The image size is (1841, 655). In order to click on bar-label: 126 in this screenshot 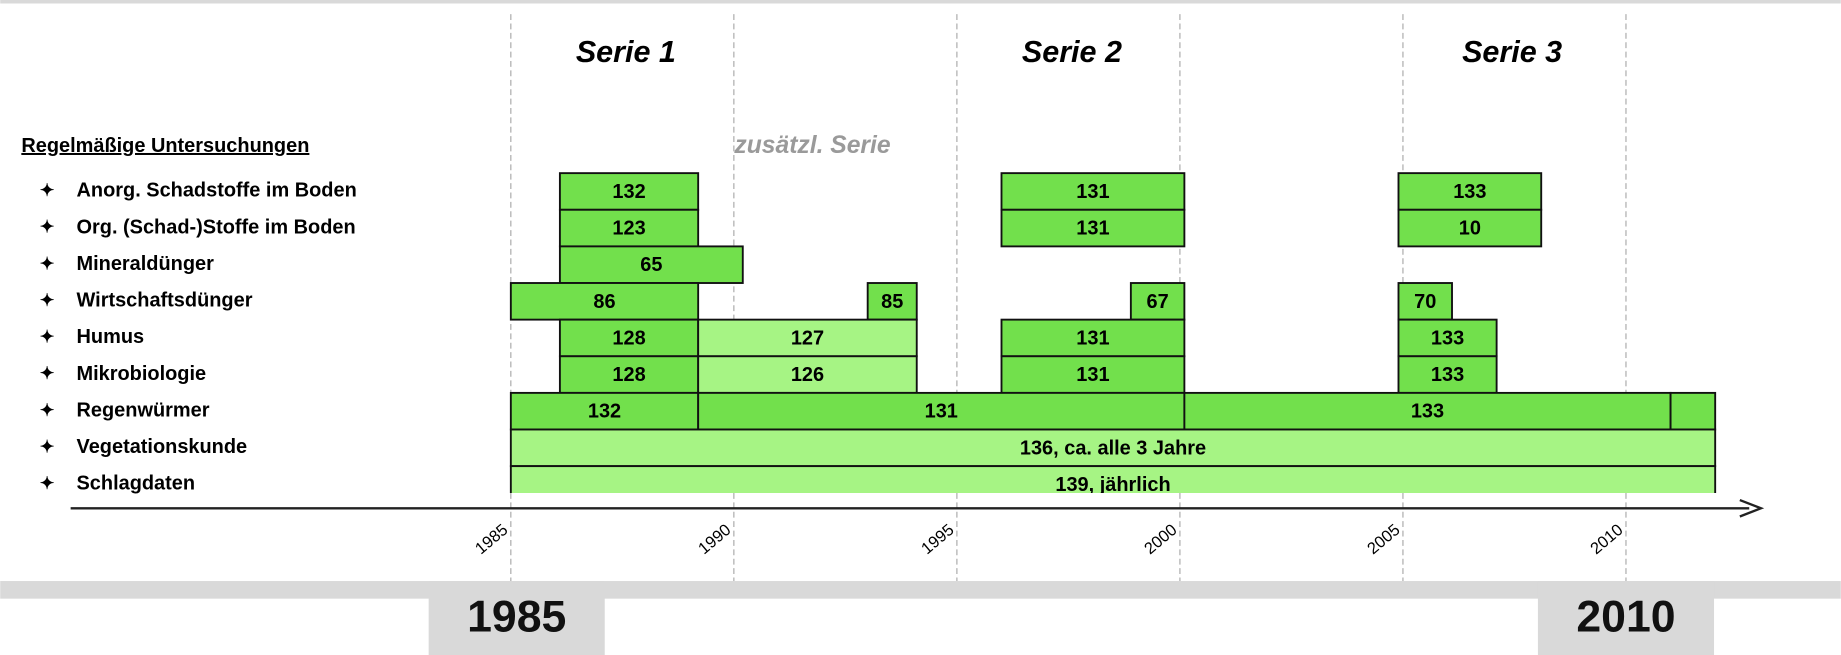, I will do `click(807, 375)`.